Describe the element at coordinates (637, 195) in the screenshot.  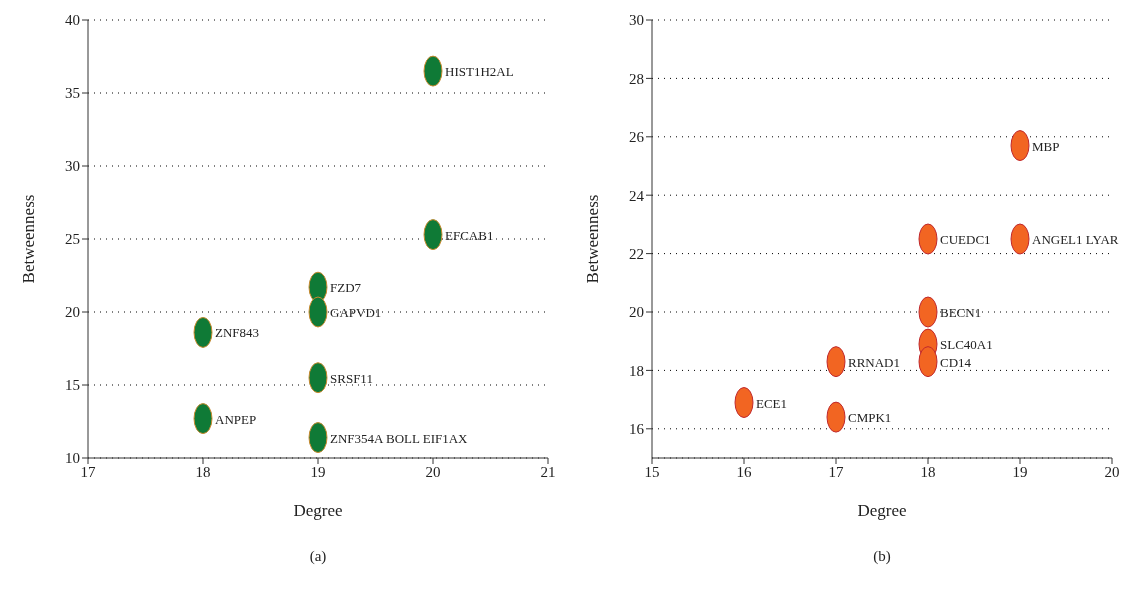
I see `y-tick-label: 24` at that location.